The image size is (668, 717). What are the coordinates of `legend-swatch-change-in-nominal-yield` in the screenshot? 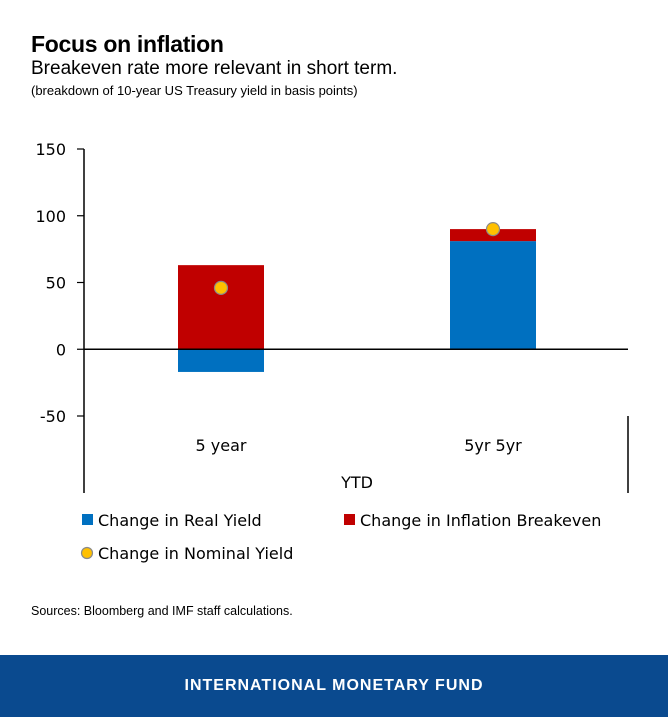 It's located at (87, 553).